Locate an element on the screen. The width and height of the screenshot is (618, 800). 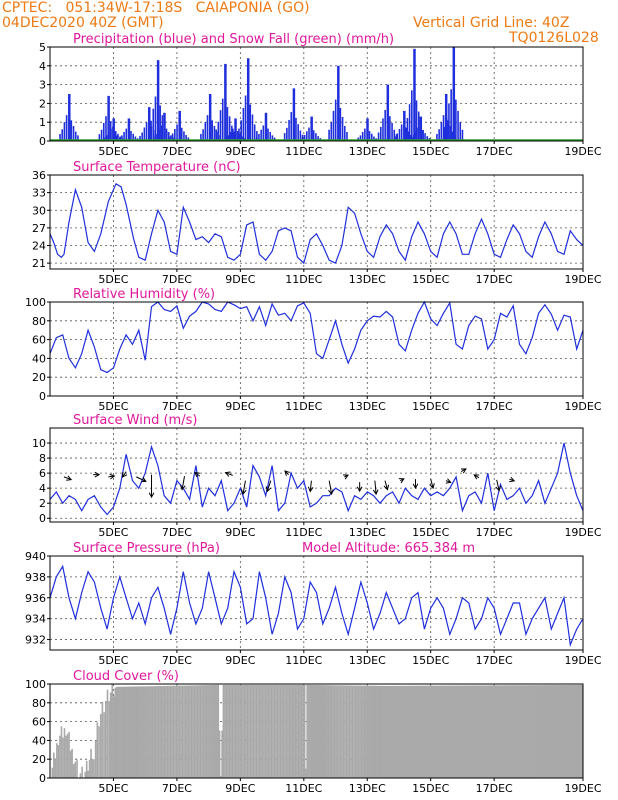
model-code: TQ0126L028 is located at coordinates (554, 38).